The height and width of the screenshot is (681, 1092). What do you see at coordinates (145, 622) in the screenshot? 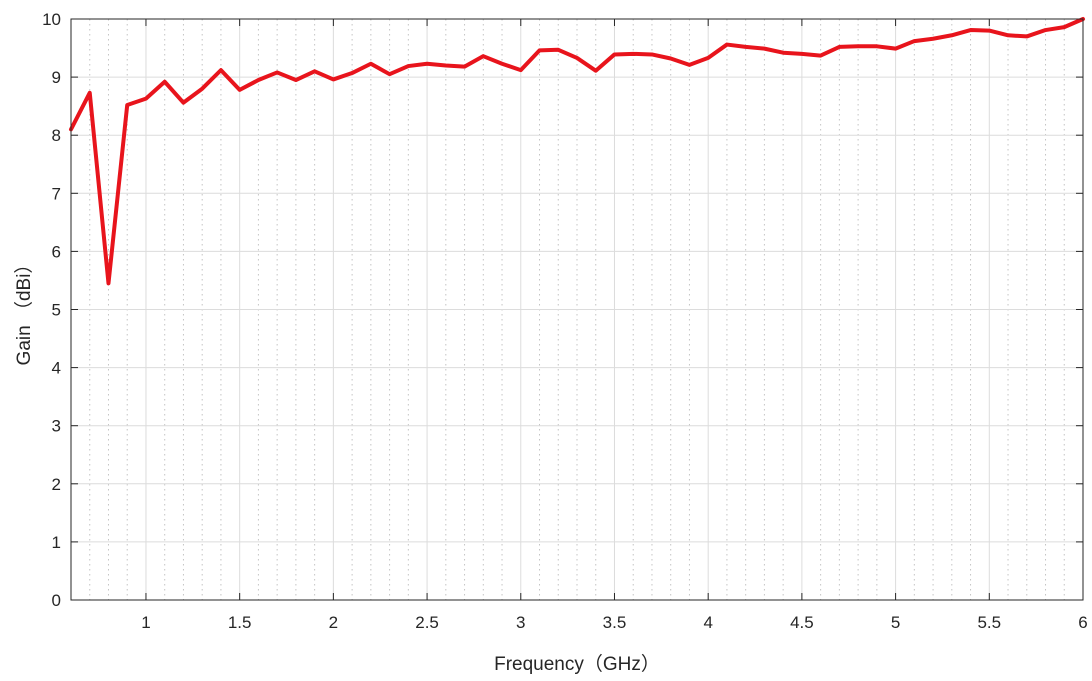
I see `x-tick-label: 1` at bounding box center [145, 622].